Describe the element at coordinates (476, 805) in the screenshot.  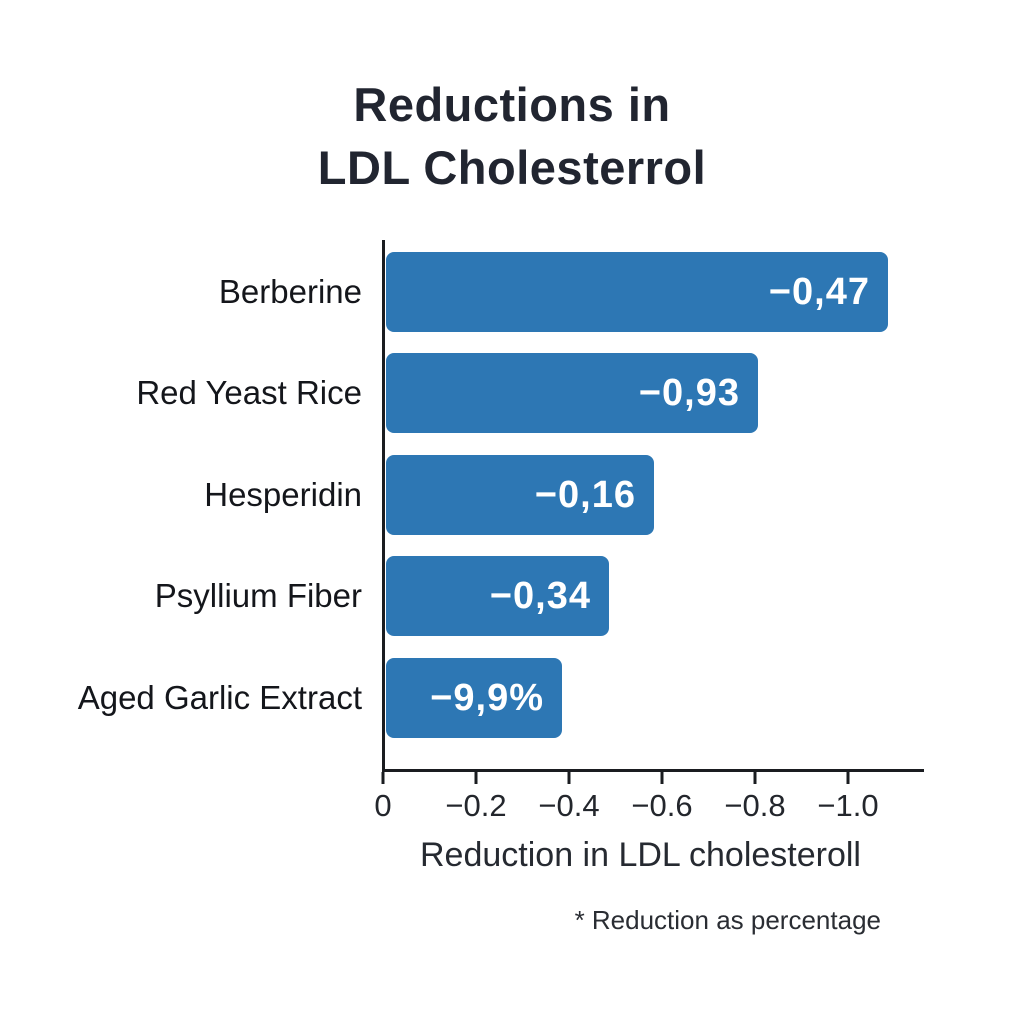
I see `x-axis-tick-label: −0.2` at that location.